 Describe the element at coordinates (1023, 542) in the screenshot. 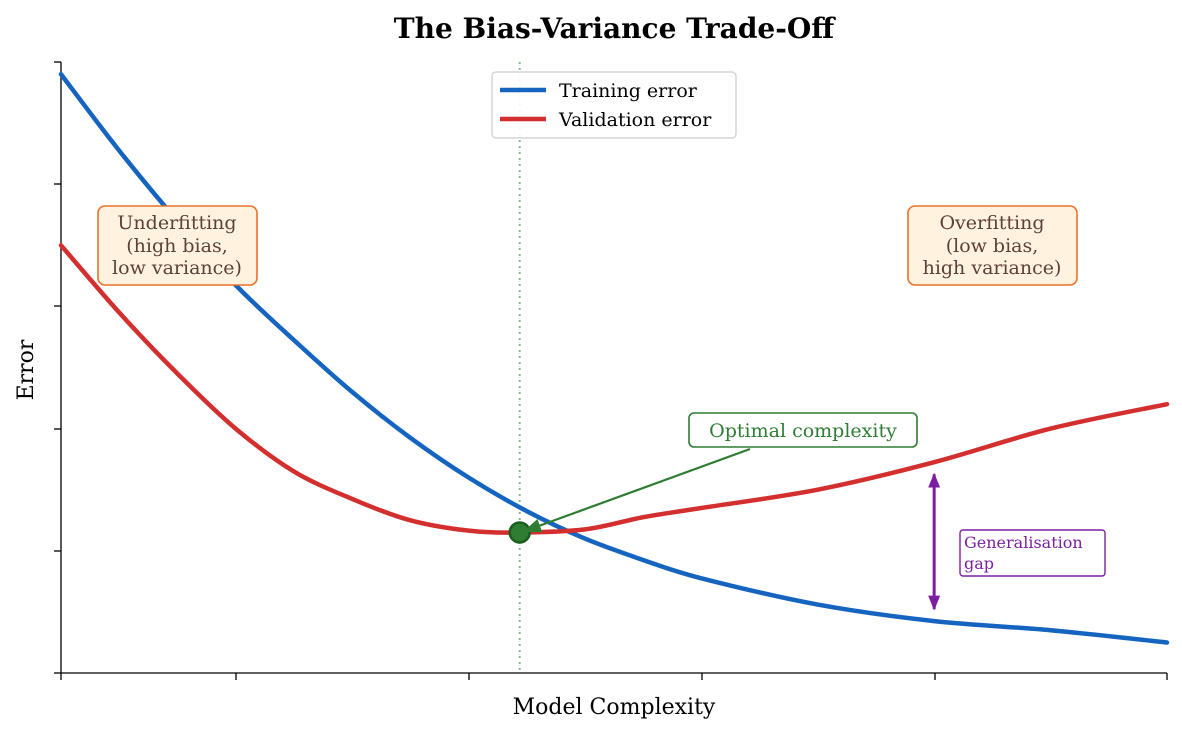

I see `gap-label-line-1: Generalisation` at that location.